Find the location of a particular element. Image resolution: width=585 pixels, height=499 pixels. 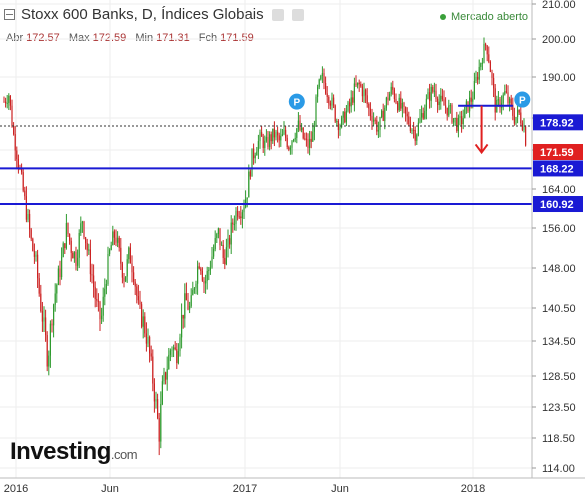

expand-icon is located at coordinates (297, 14).